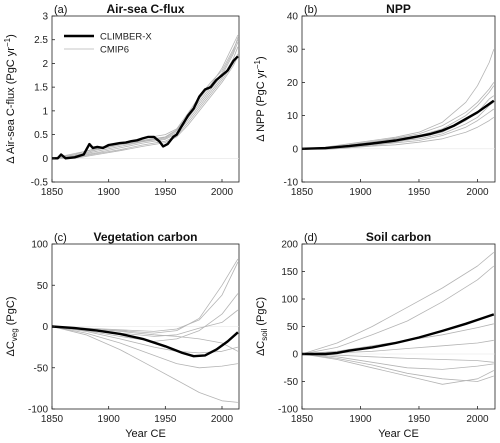 The image size is (500, 443). Describe the element at coordinates (114, 50) in the screenshot. I see `legend-entry: CMIP6` at that location.